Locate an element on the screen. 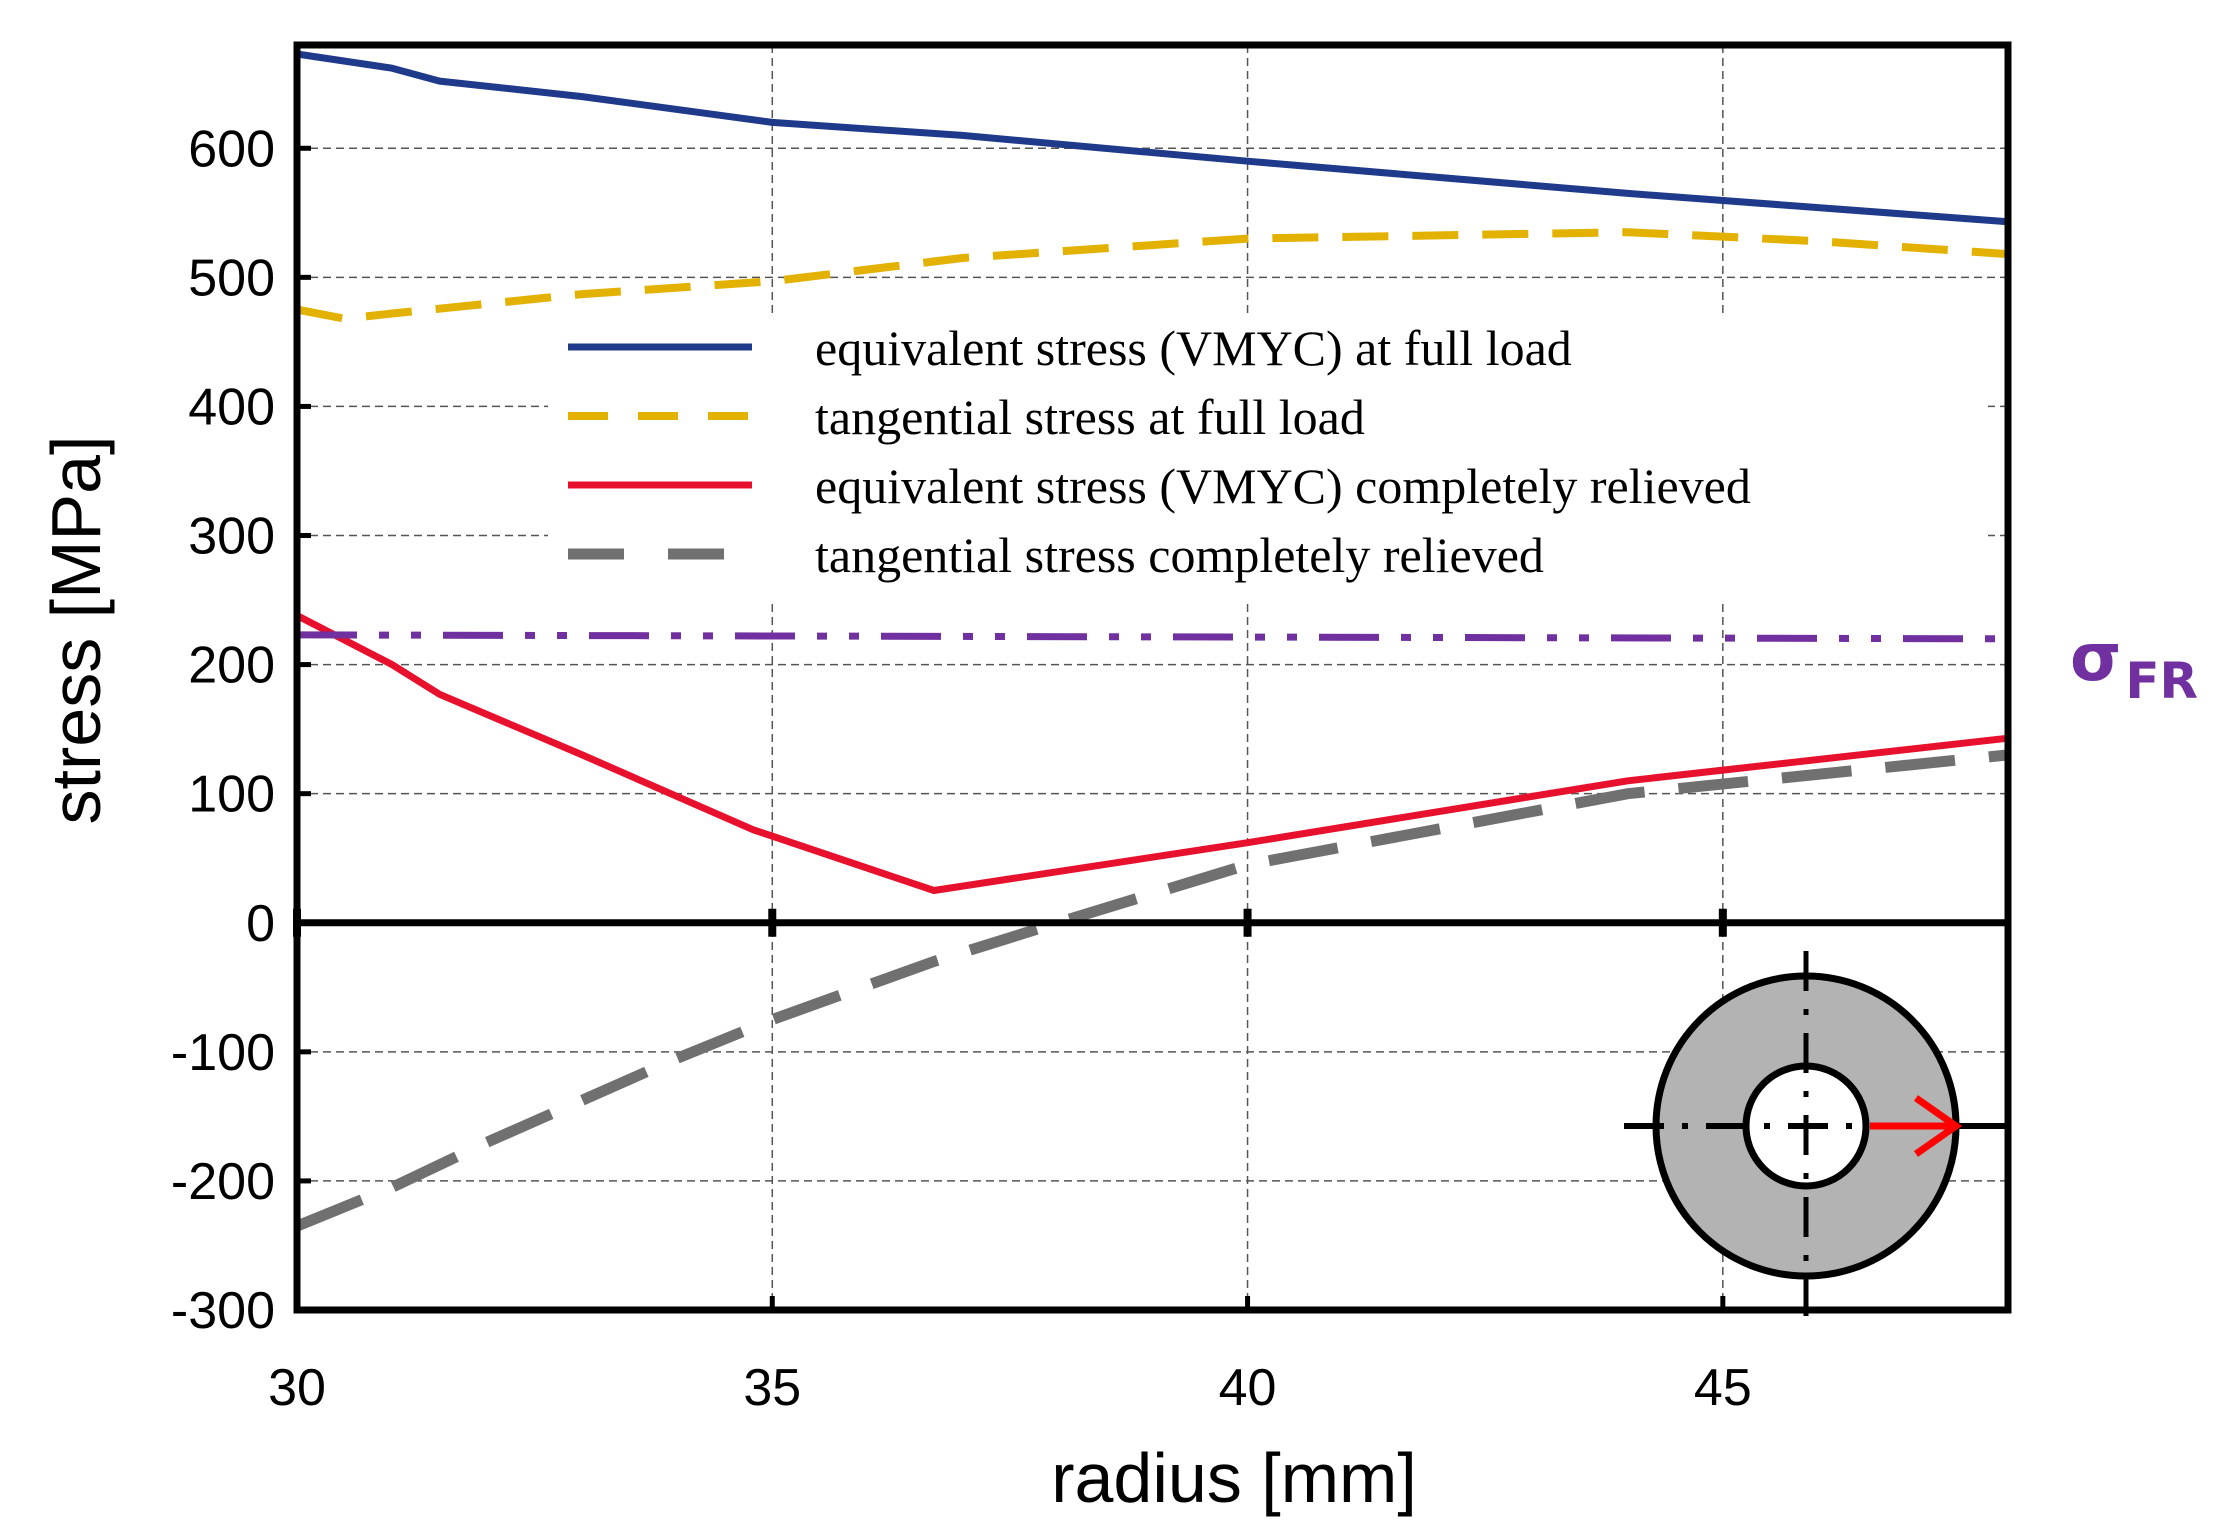 This screenshot has width=2230, height=1540. radius-arrow-head is located at coordinates (1938, 1126).